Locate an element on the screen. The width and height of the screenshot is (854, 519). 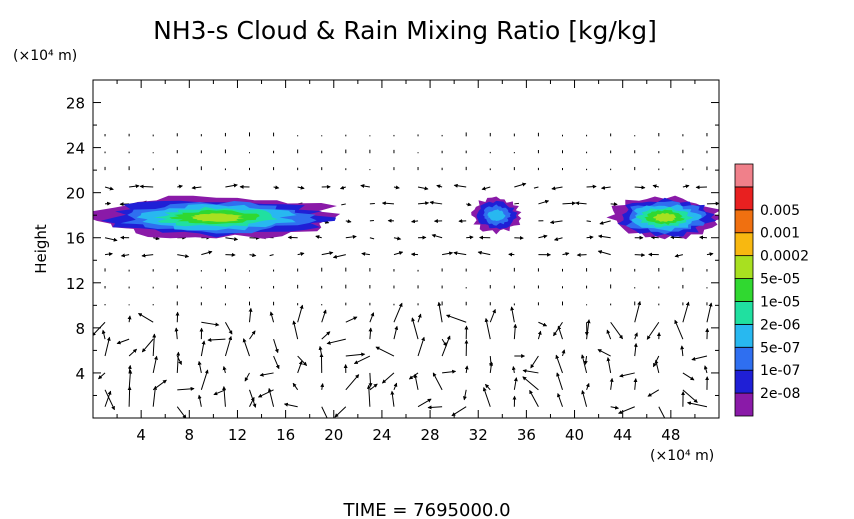
y-tick-label: 4 is located at coordinates (80, 374).